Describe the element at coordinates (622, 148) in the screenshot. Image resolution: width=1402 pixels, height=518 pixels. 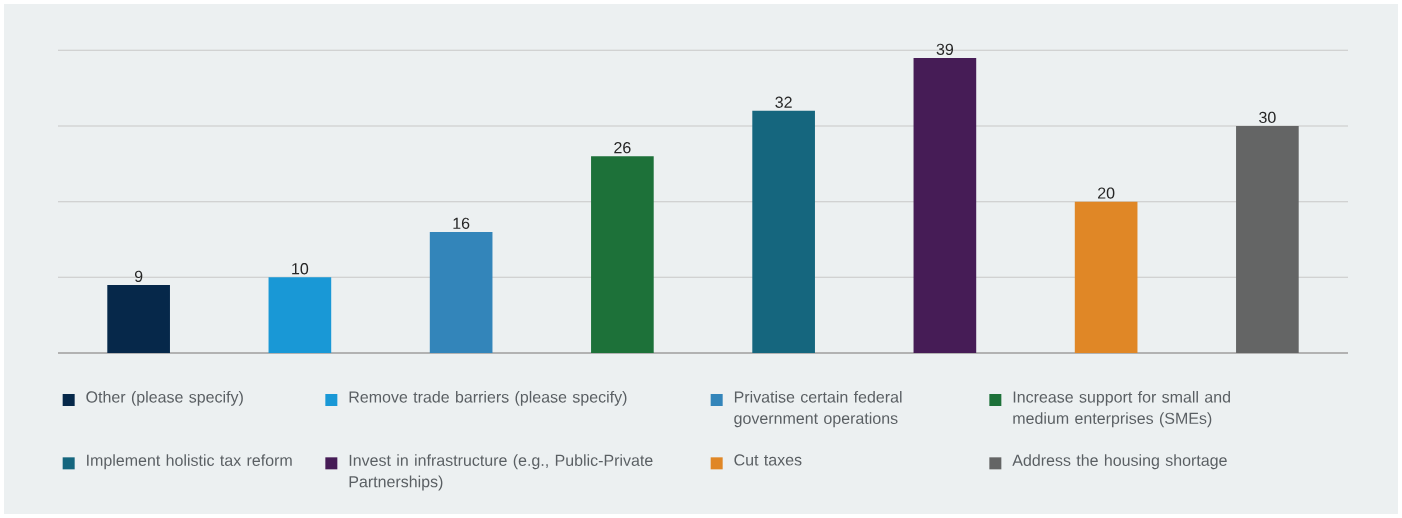
I see `data-label: 26` at that location.